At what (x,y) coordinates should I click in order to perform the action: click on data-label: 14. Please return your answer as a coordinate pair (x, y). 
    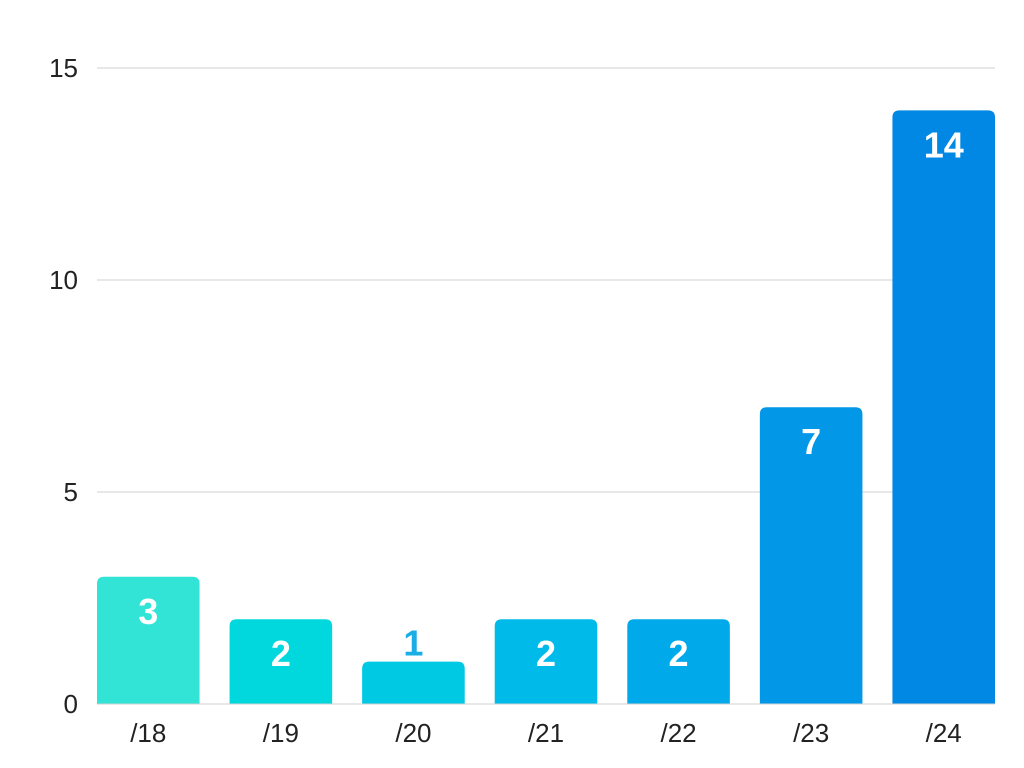
    Looking at the image, I should click on (944, 144).